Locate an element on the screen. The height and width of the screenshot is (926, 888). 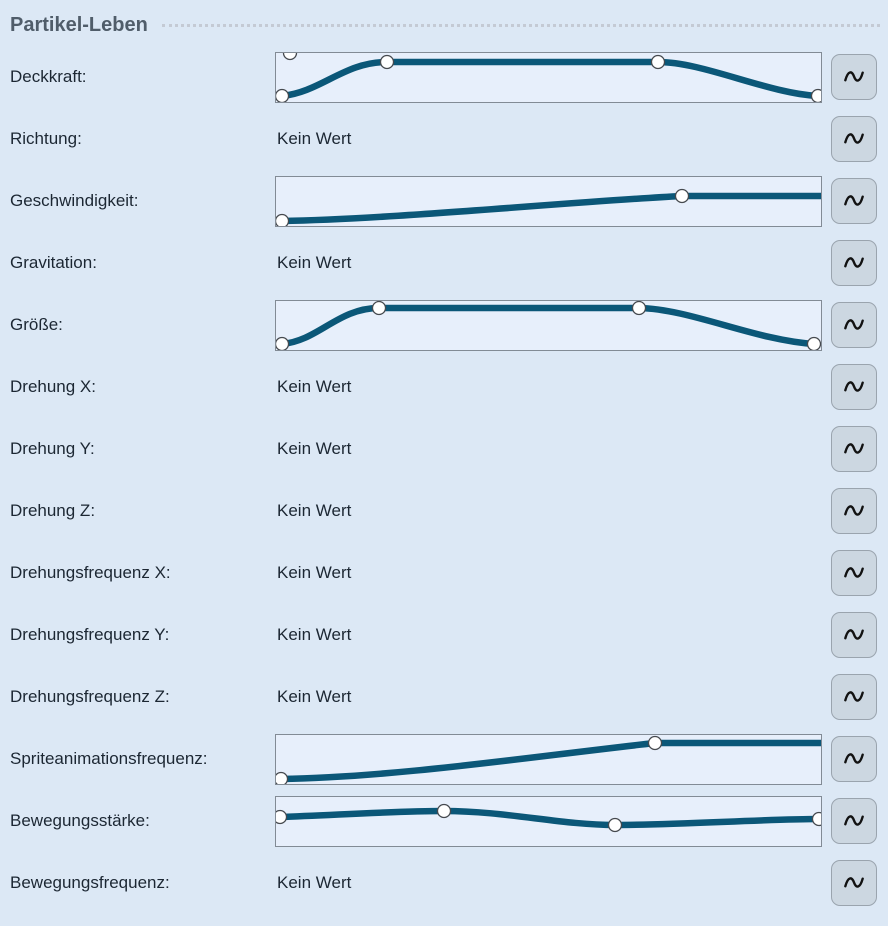
header-dotted-rule is located at coordinates (520, 25).